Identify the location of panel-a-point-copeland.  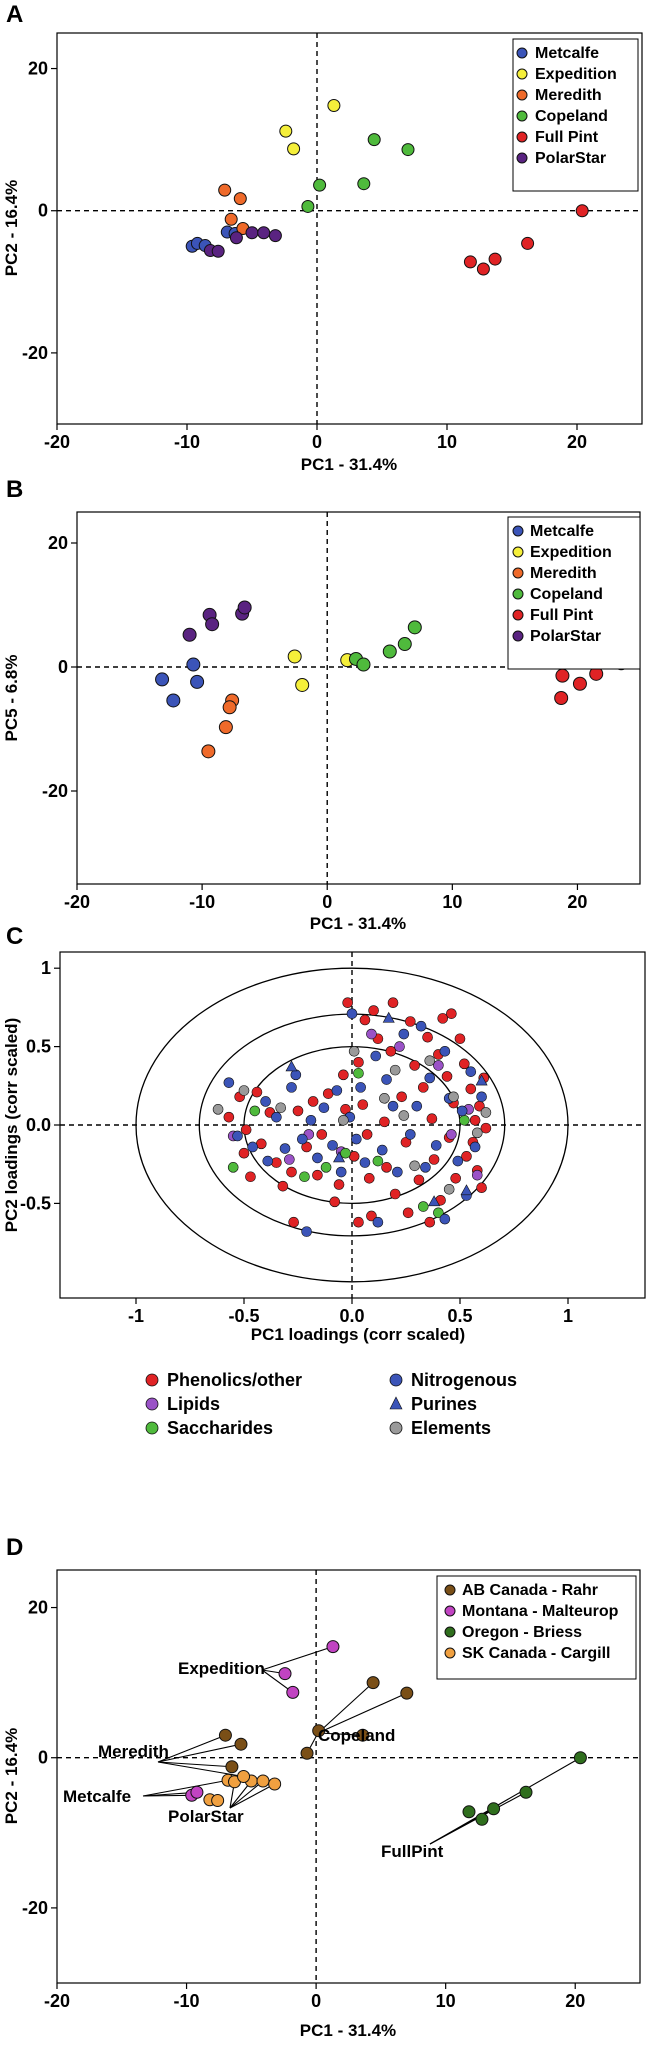
(408, 150).